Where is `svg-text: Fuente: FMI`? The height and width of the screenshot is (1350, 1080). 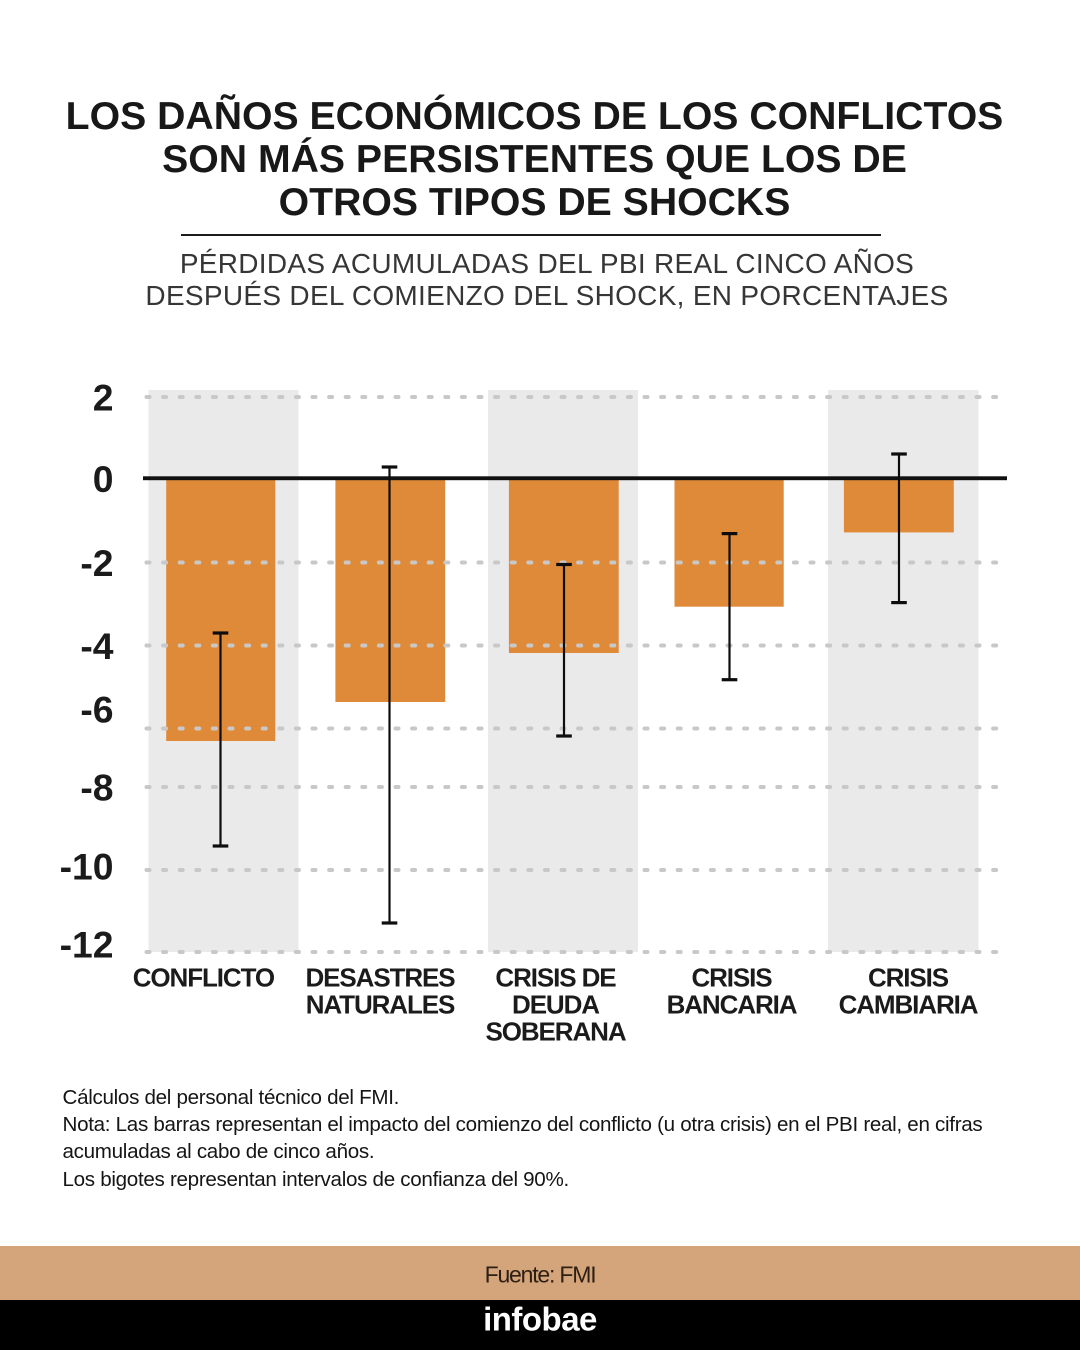
svg-text: Fuente: FMI is located at coordinates (540, 1274).